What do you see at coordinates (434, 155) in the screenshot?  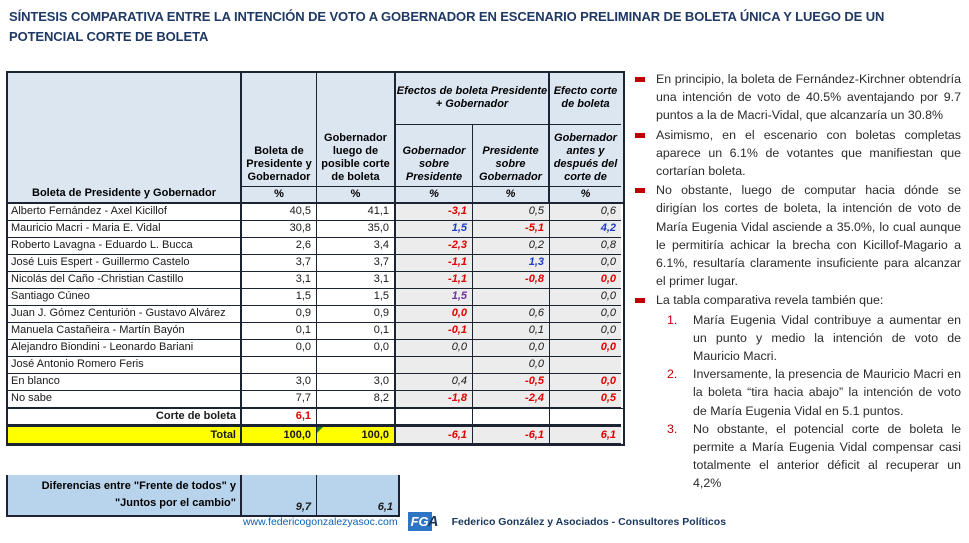 I see `header-gov-over-pres: Gobernador sobre Presidente` at bounding box center [434, 155].